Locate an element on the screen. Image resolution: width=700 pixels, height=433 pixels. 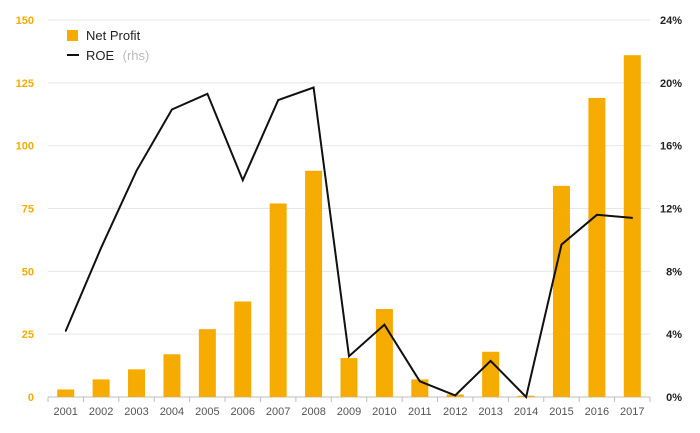
y-right-tick-label: 20% is located at coordinates (671, 84).